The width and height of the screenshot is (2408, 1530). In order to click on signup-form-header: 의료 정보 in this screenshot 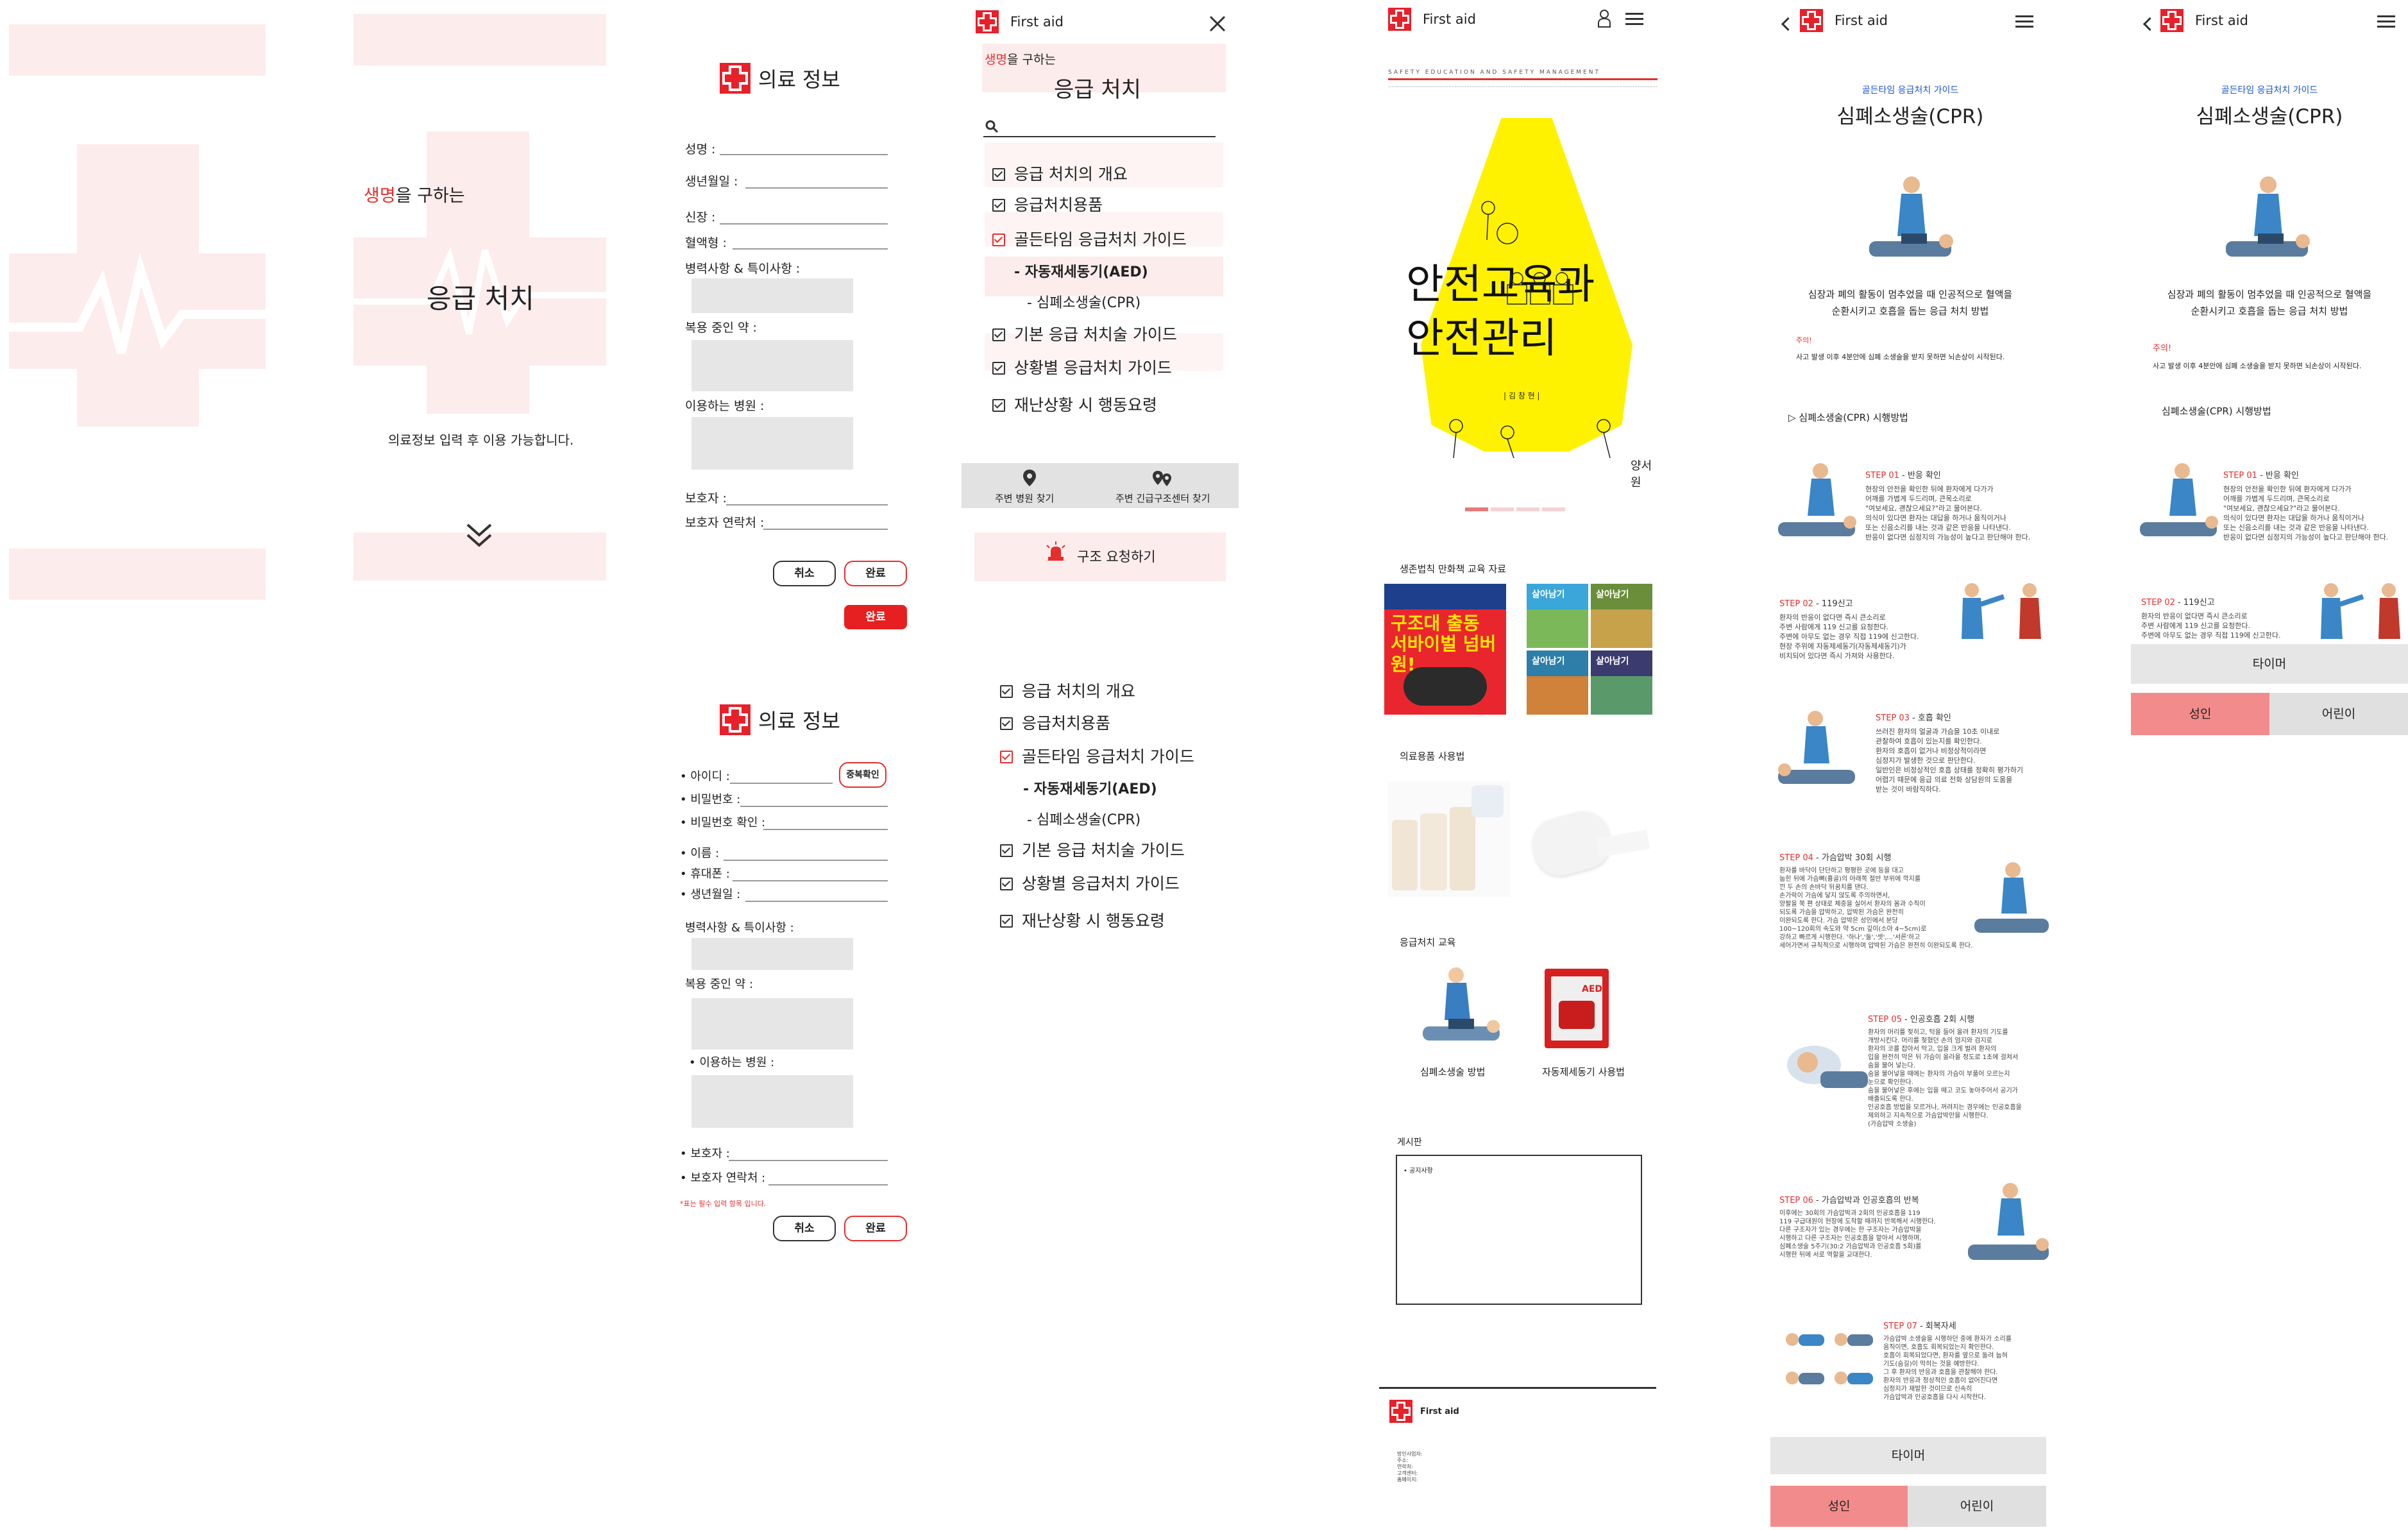, I will do `click(780, 719)`.